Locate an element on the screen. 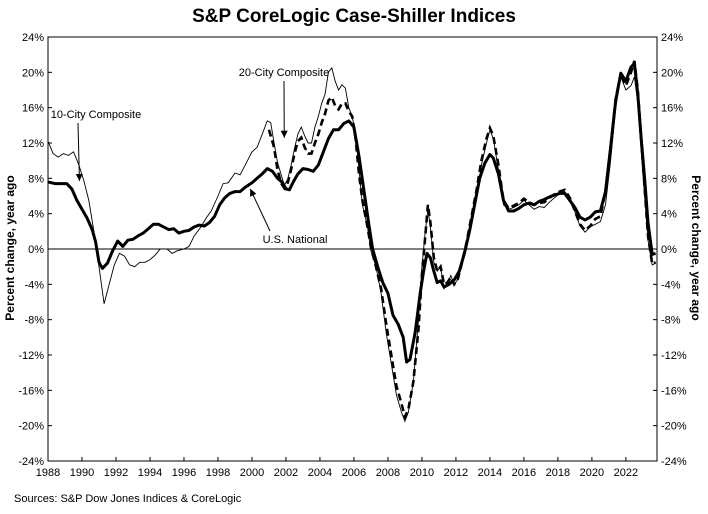  x-tick-label: 1988 is located at coordinates (48, 473).